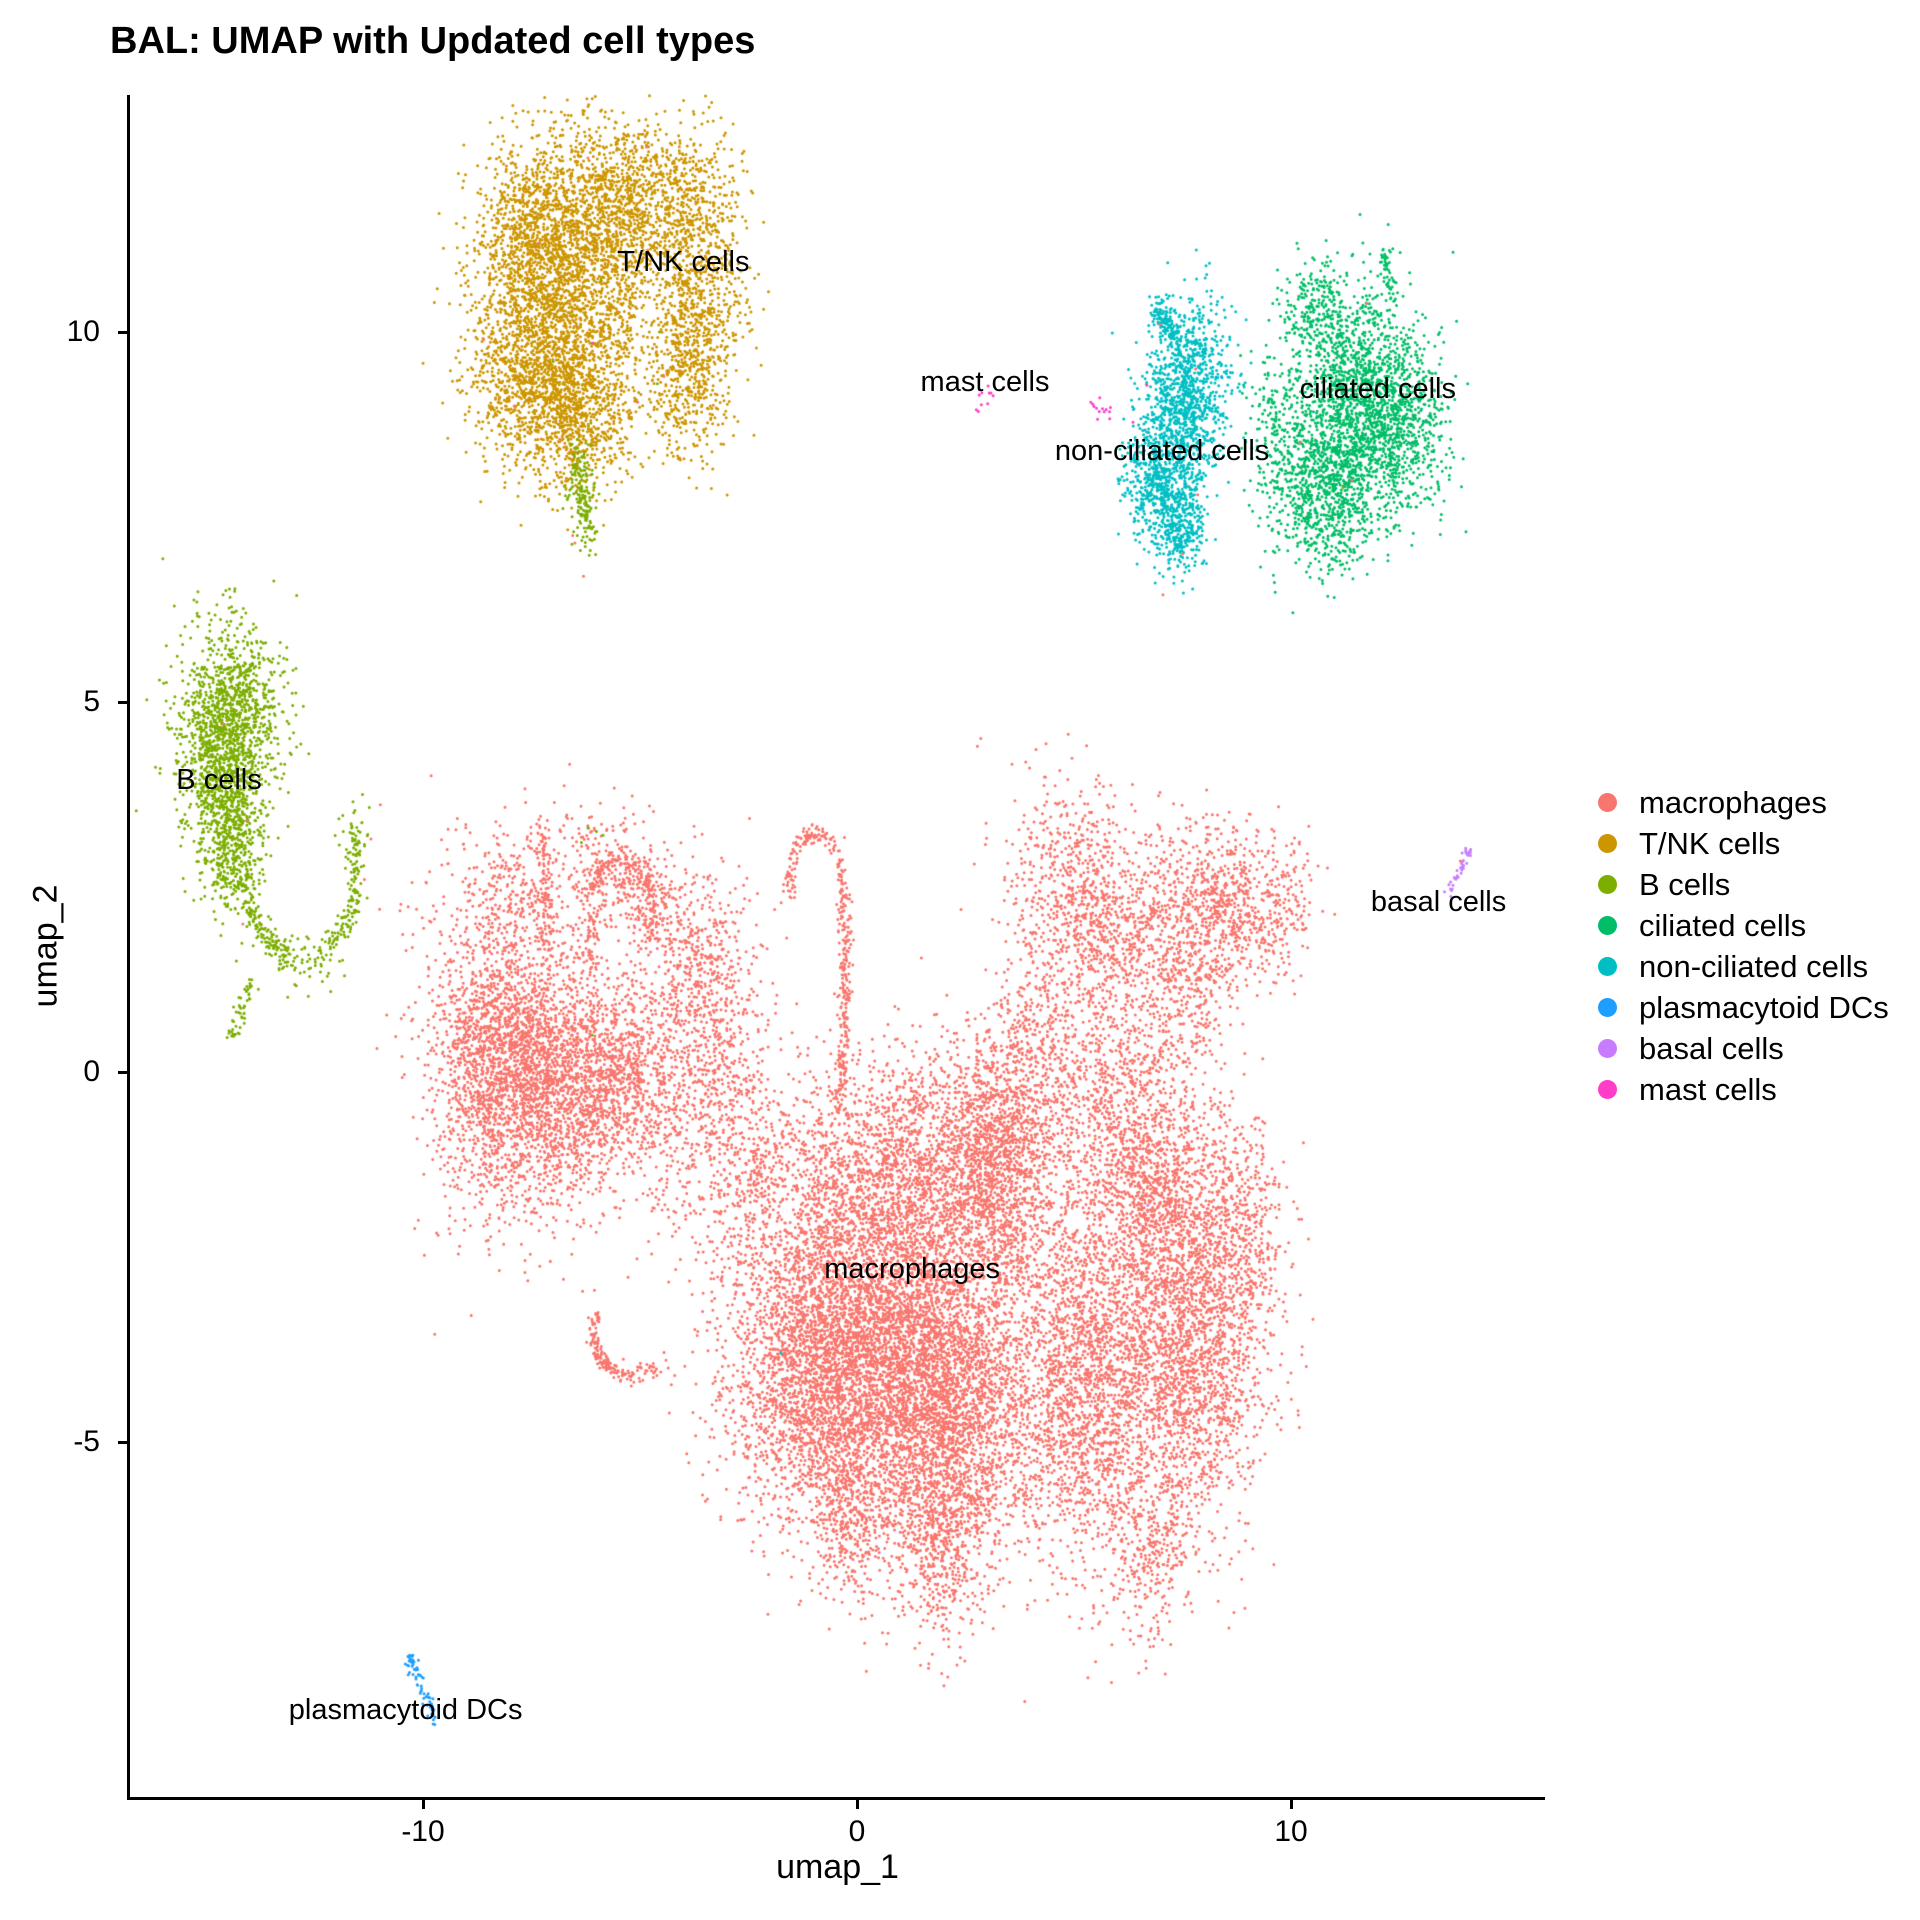 The image size is (1920, 1920). I want to click on y-tick-label: -5, so click(86, 1441).